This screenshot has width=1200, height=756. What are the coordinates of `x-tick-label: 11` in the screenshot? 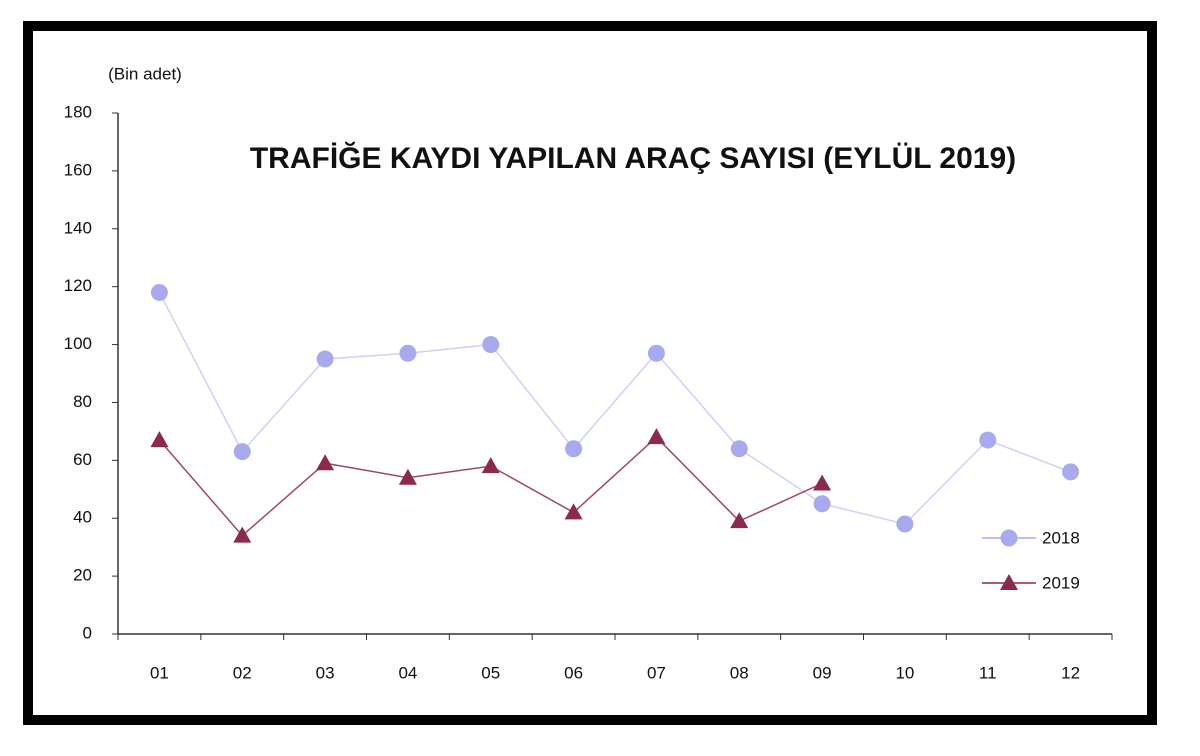 It's located at (988, 672).